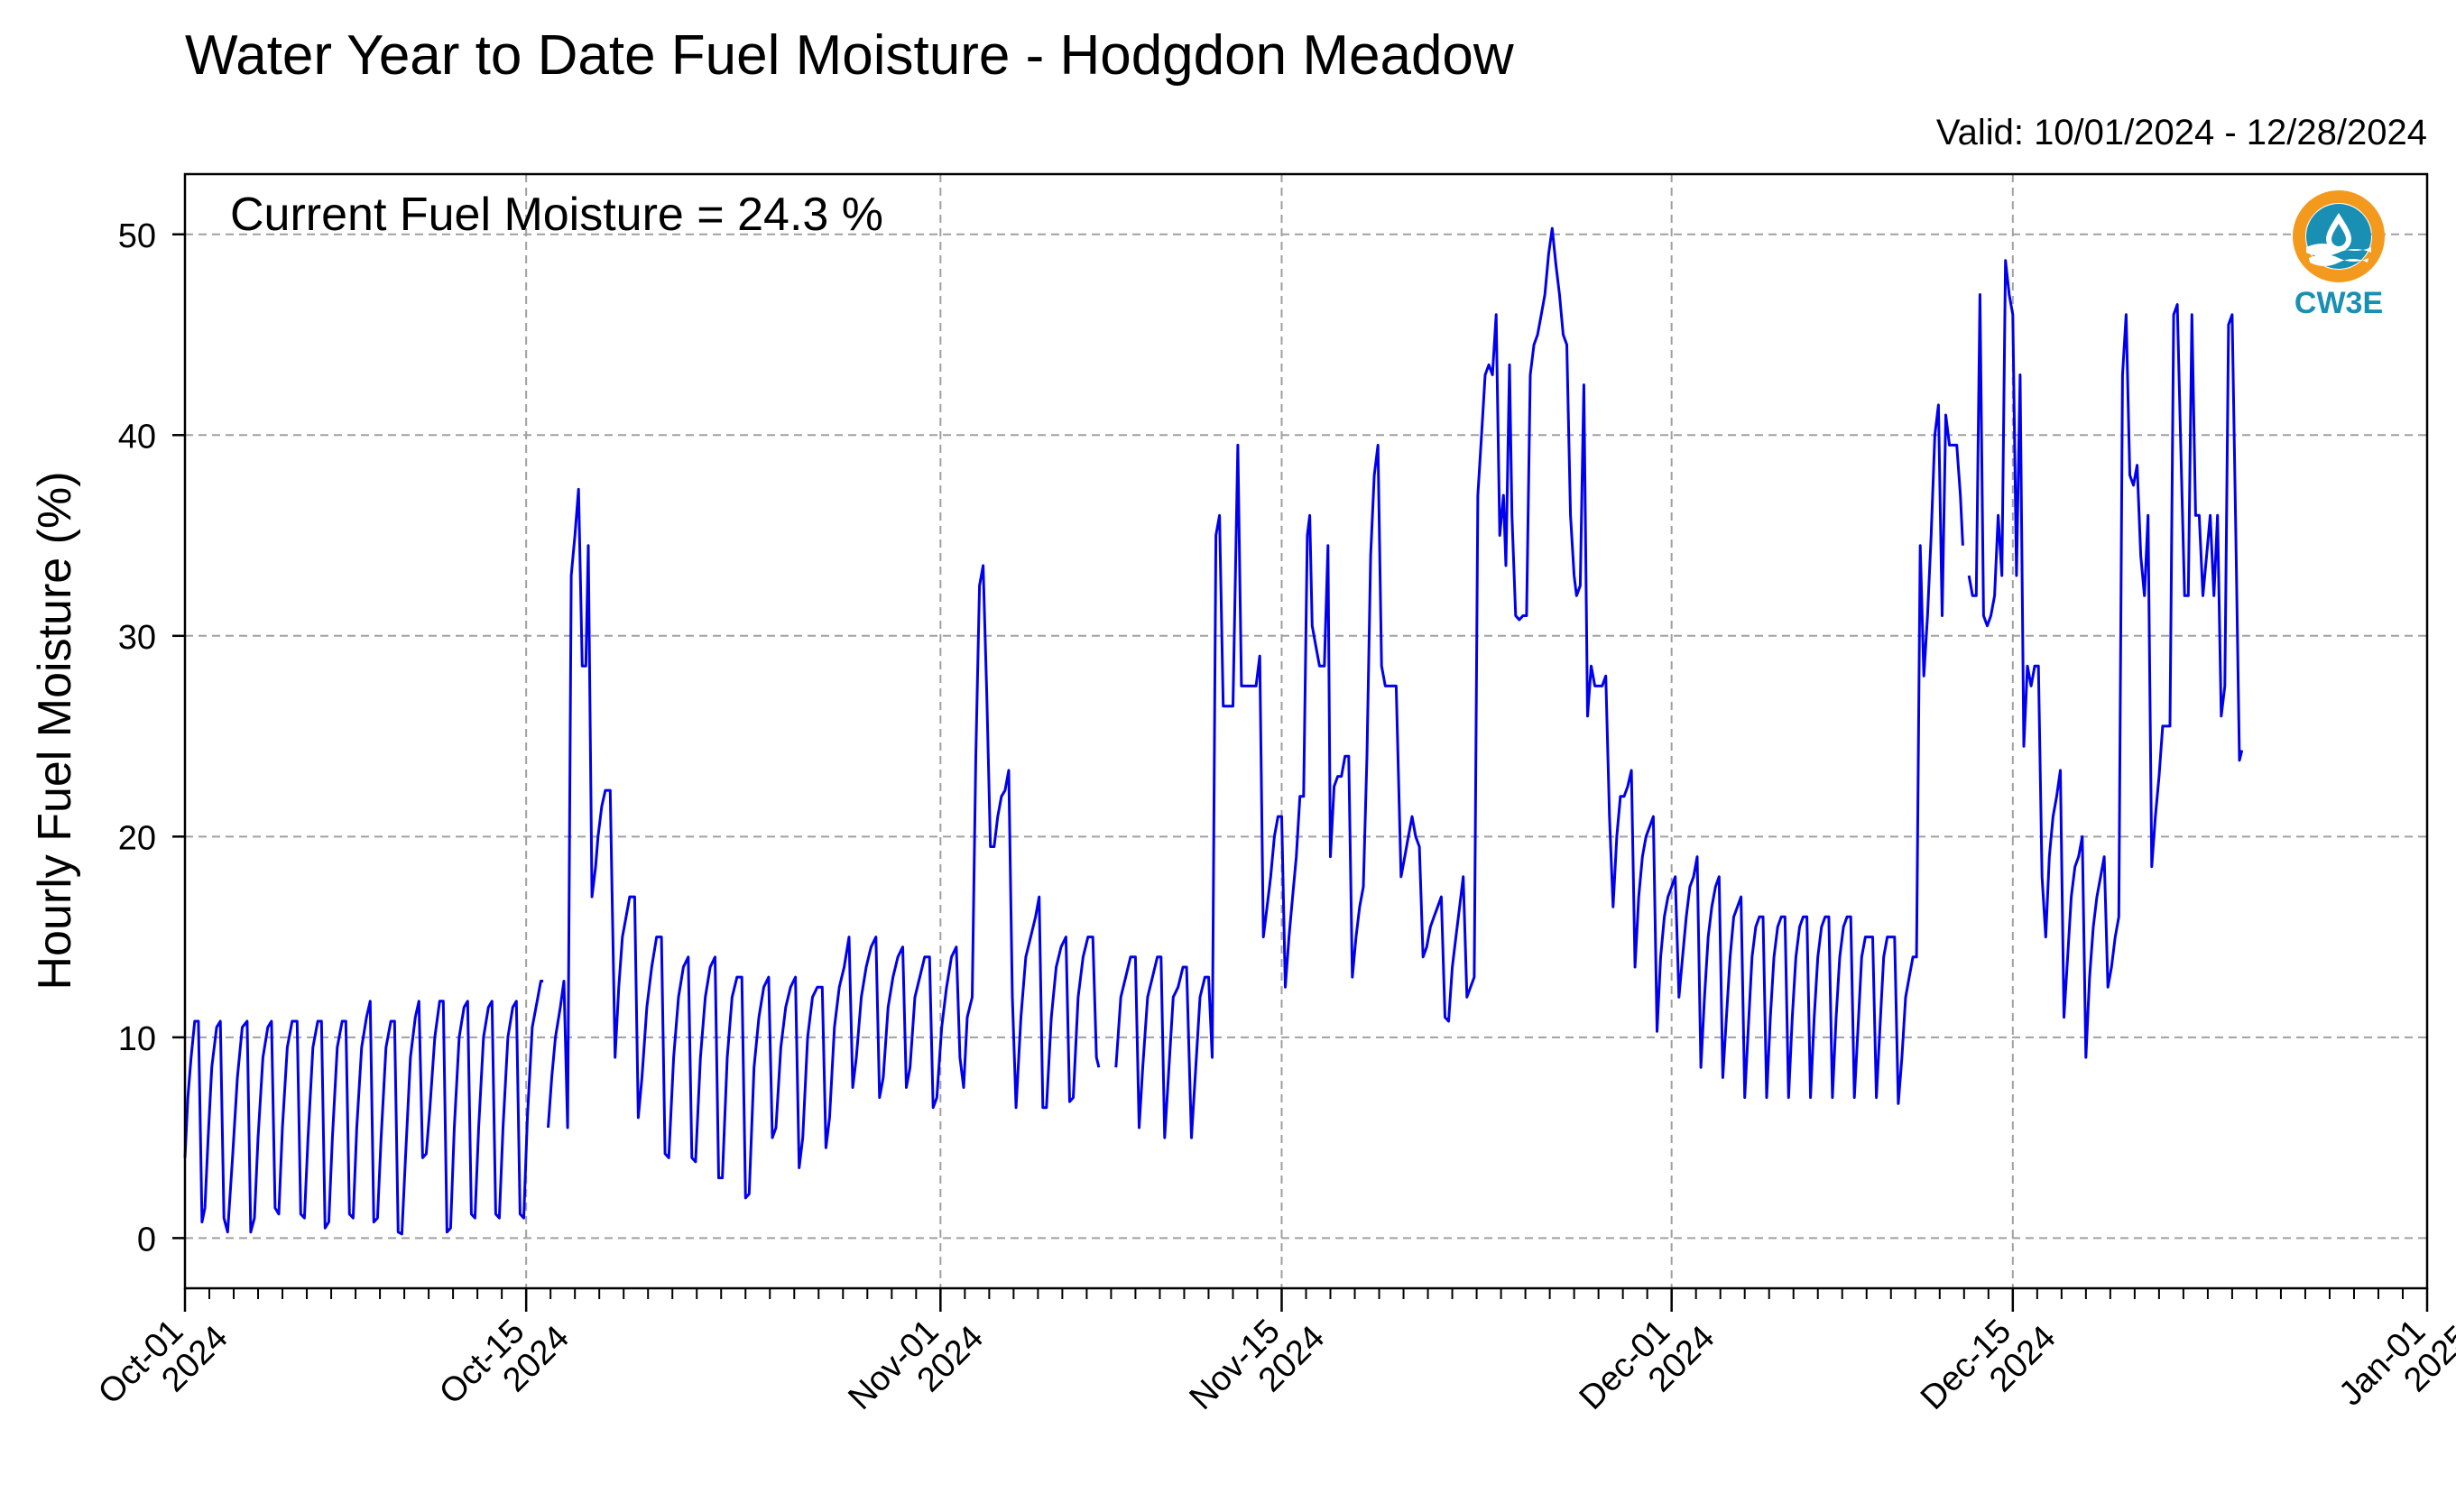 This screenshot has height=1512, width=2456. I want to click on valid-range-label: Valid: 10/01/2024 - 12/28/2024, so click(2181, 132).